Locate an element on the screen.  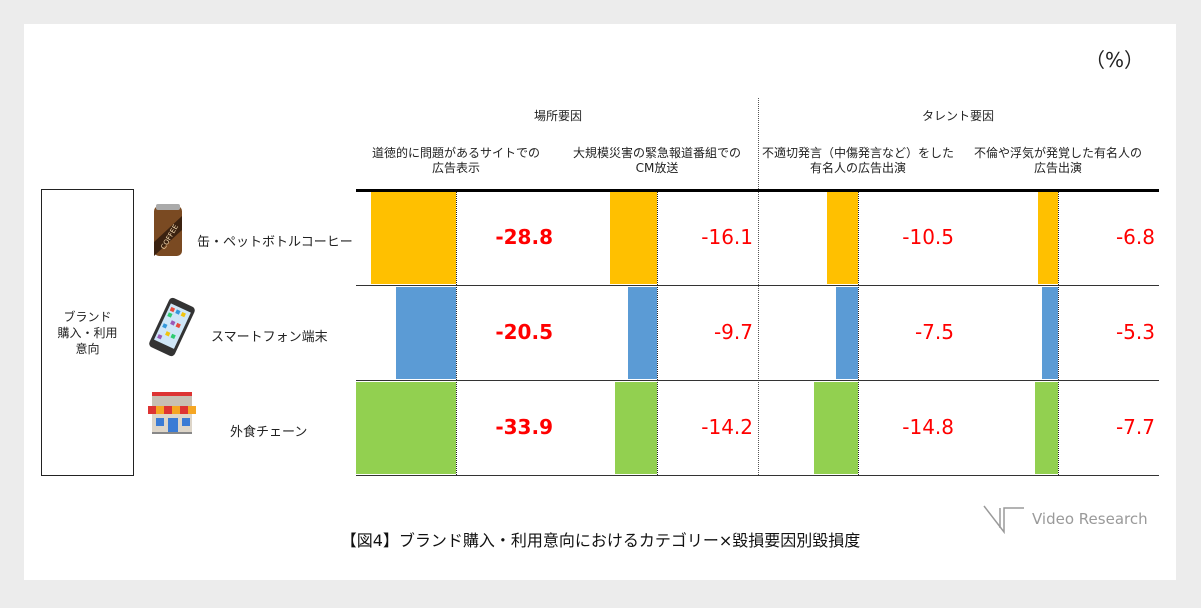
logo-text: Video Research is located at coordinates (1090, 519).